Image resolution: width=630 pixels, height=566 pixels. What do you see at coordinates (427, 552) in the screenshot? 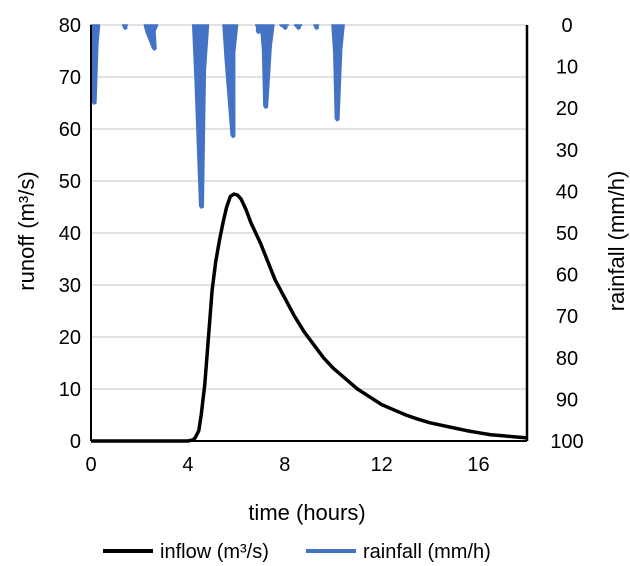
I see `legend-label-rainfall: rainfall (mm/h)` at bounding box center [427, 552].